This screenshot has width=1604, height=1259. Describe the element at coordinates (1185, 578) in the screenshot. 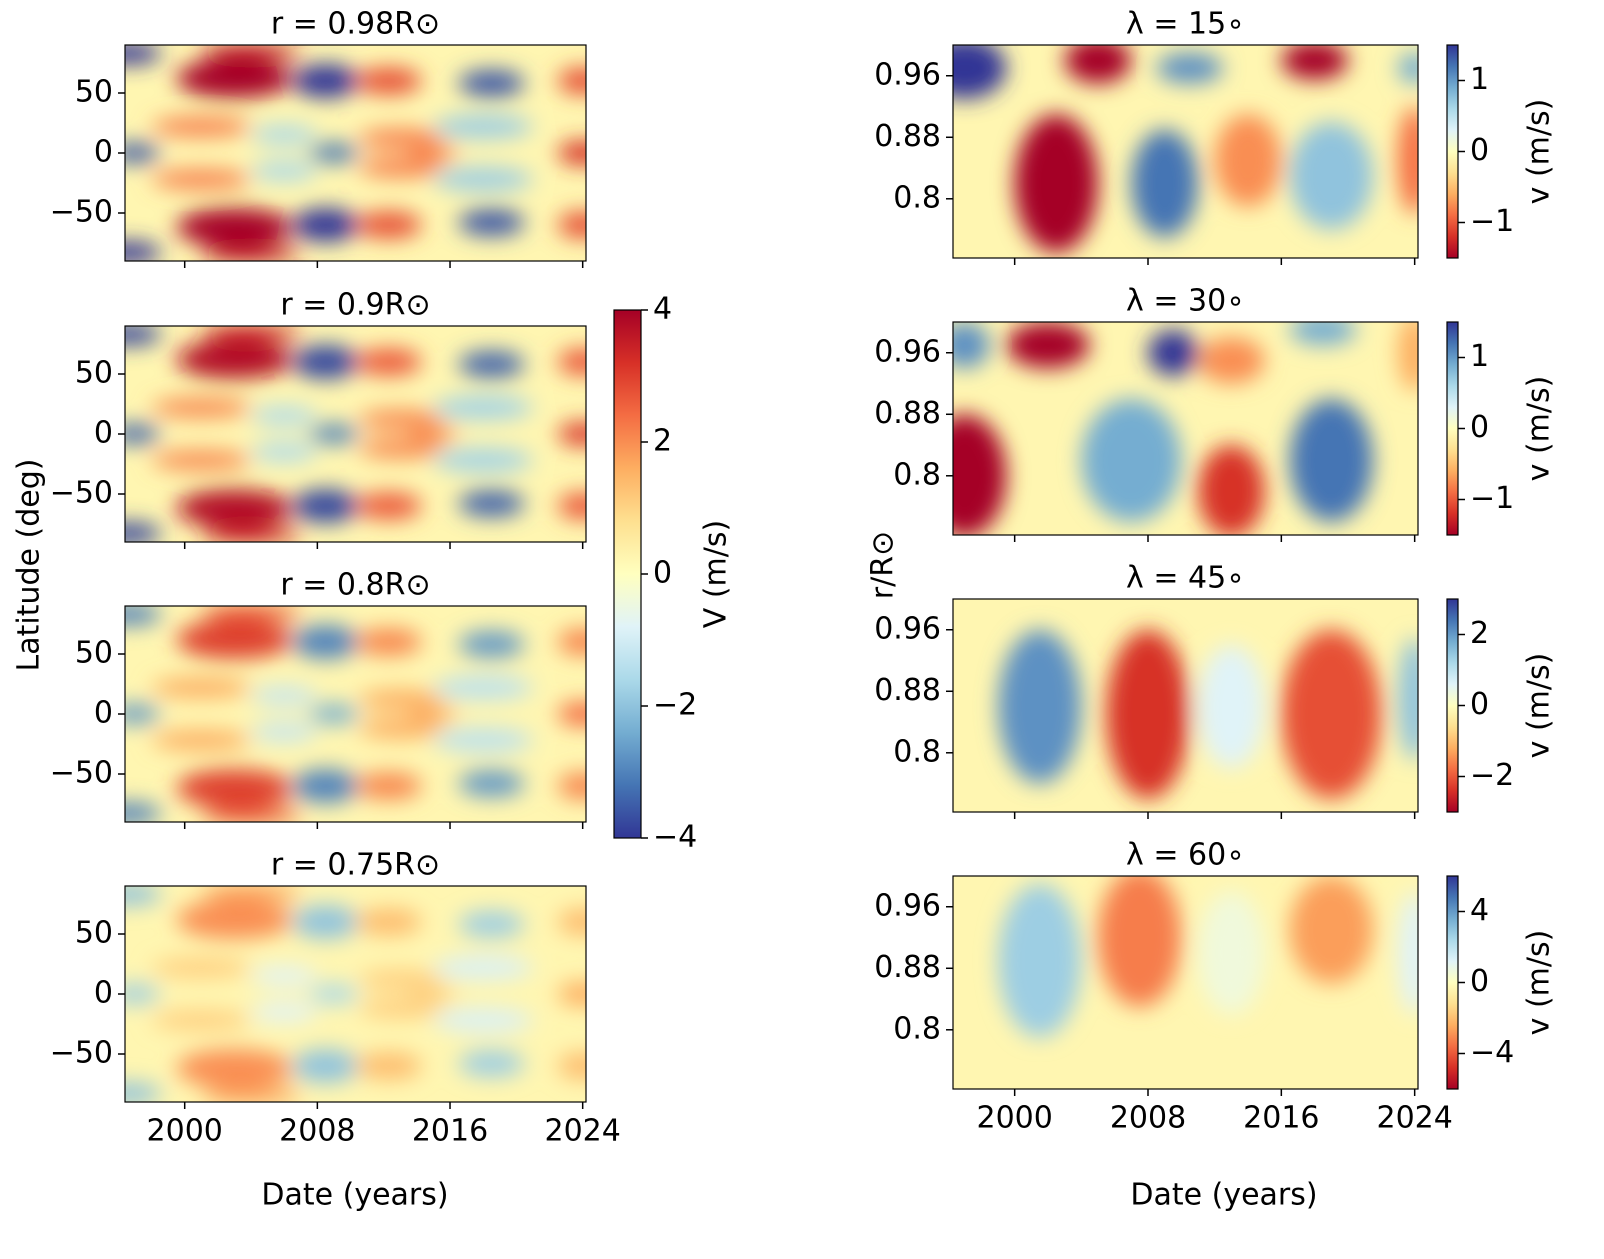

I see `chart-title: λ = 45∘` at that location.